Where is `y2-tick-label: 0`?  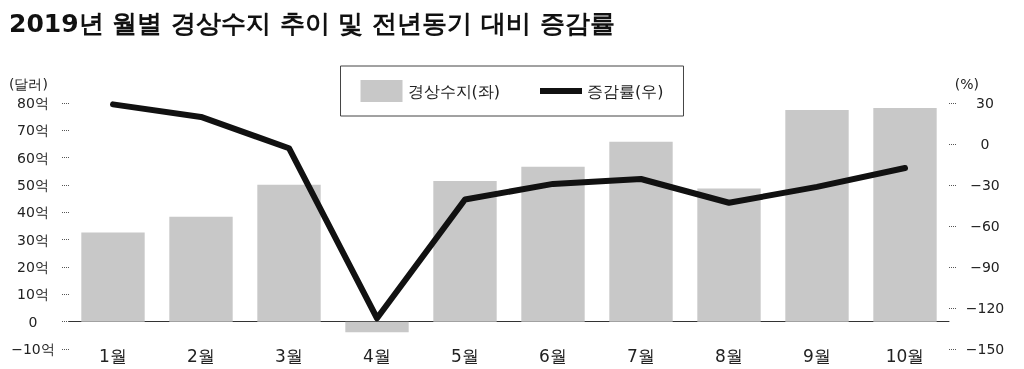
y2-tick-label: 0 is located at coordinates (985, 144).